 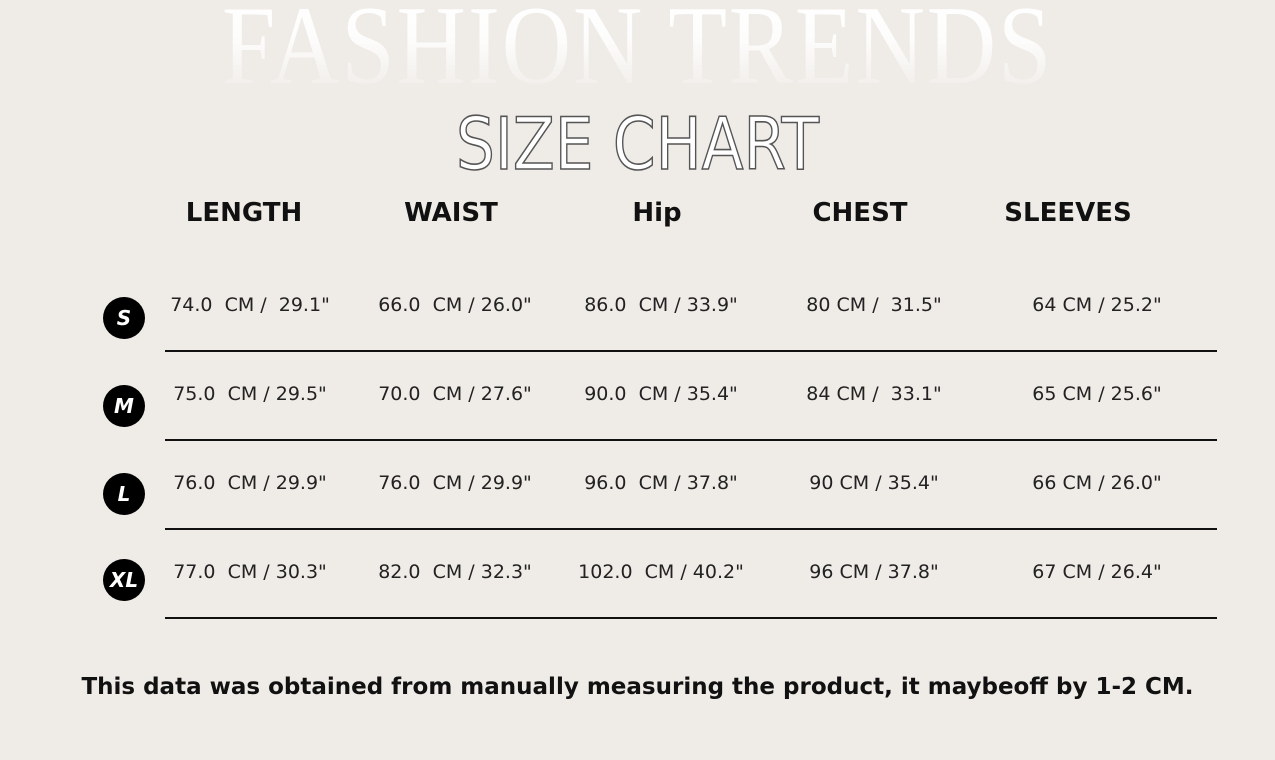 What do you see at coordinates (124, 494) in the screenshot?
I see `size-badge: L` at bounding box center [124, 494].